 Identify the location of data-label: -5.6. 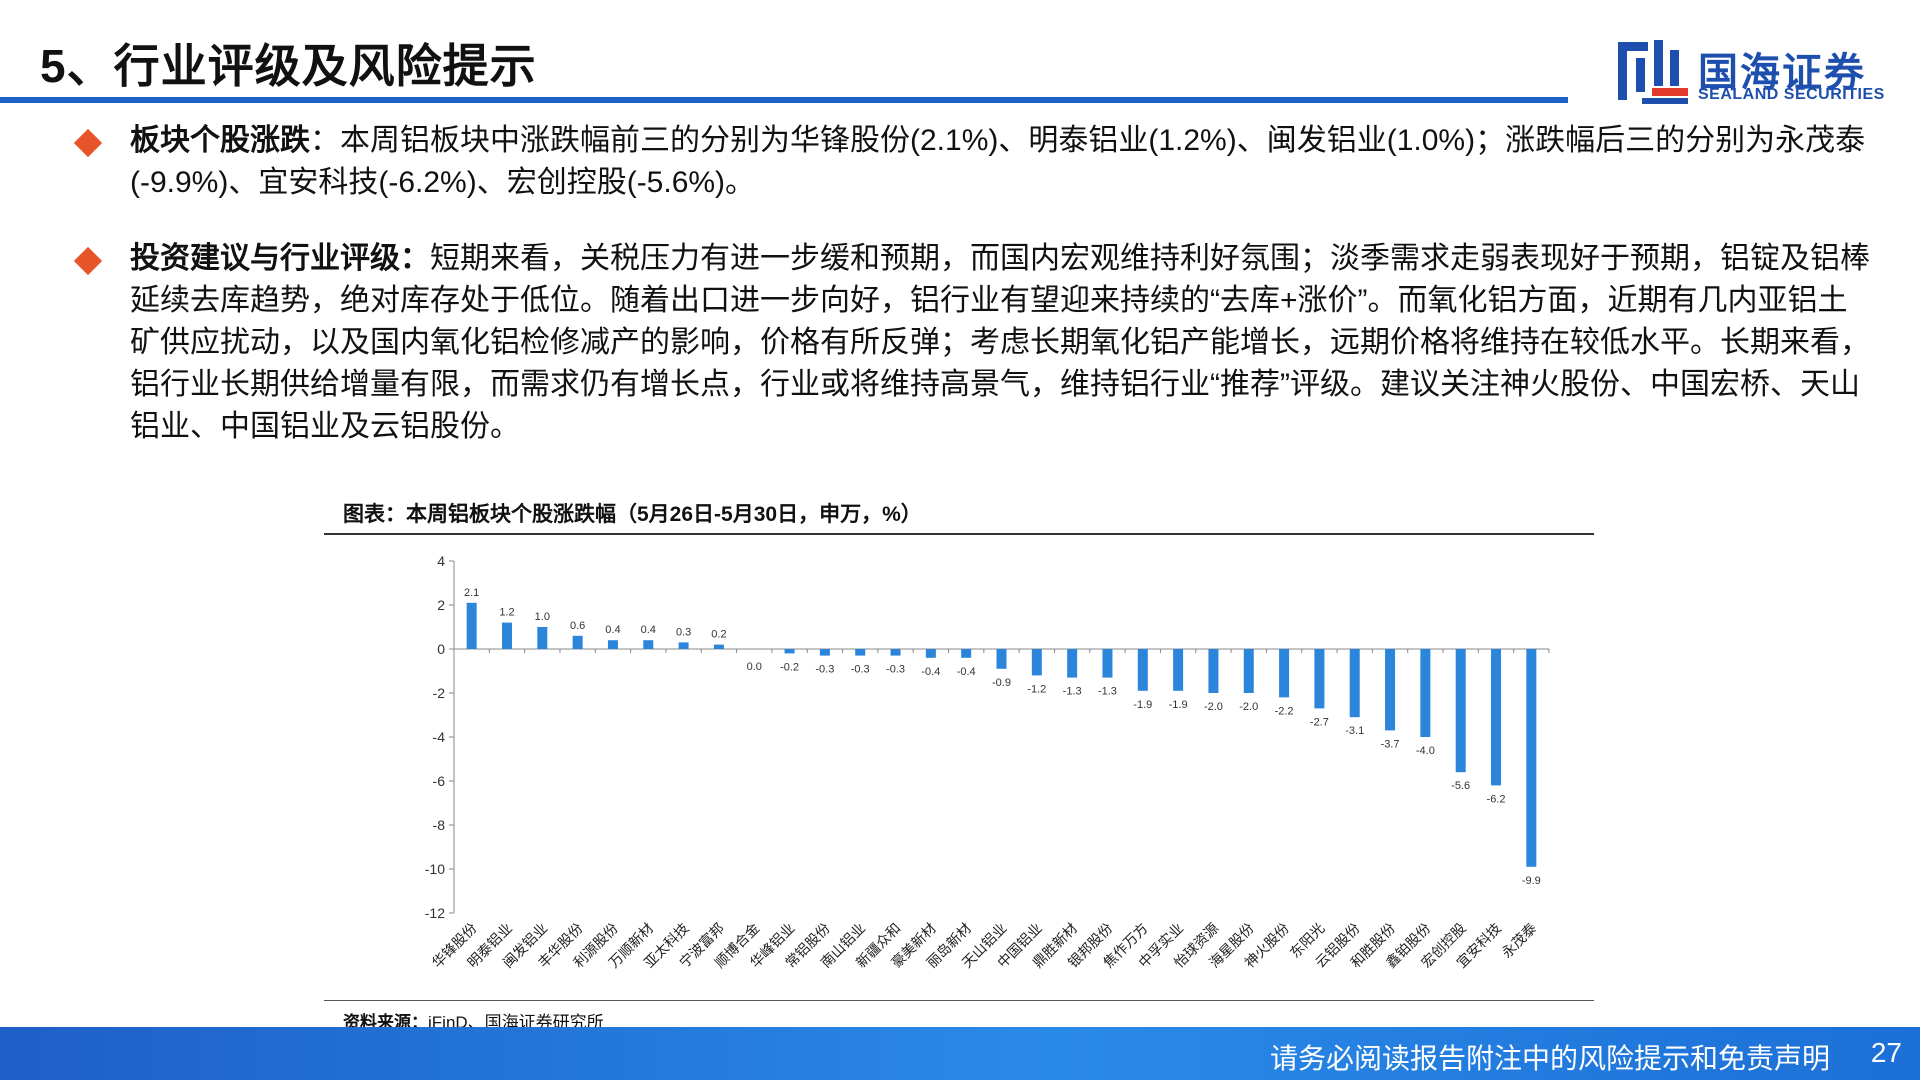
(1460, 786).